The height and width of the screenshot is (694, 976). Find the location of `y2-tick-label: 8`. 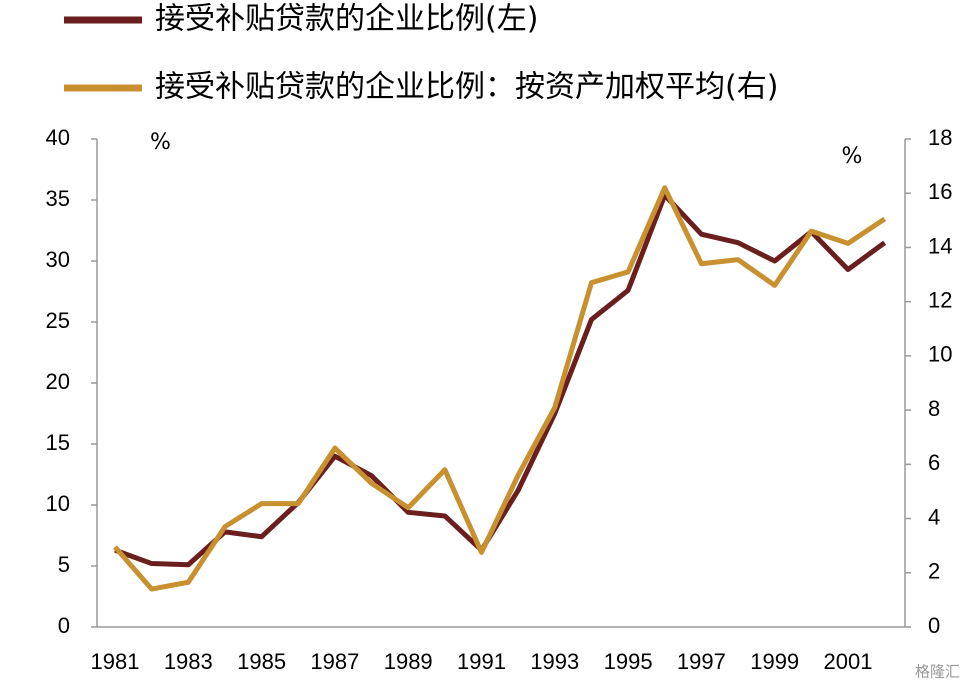

y2-tick-label: 8 is located at coordinates (934, 408).